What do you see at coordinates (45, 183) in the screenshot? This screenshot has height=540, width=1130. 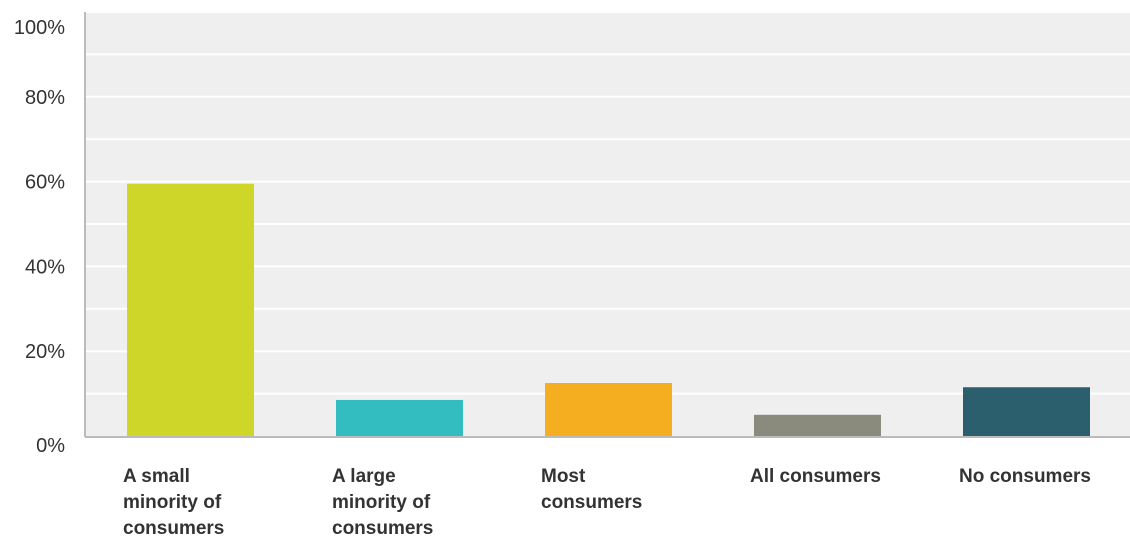 I see `y-tick-label: 60%` at bounding box center [45, 183].